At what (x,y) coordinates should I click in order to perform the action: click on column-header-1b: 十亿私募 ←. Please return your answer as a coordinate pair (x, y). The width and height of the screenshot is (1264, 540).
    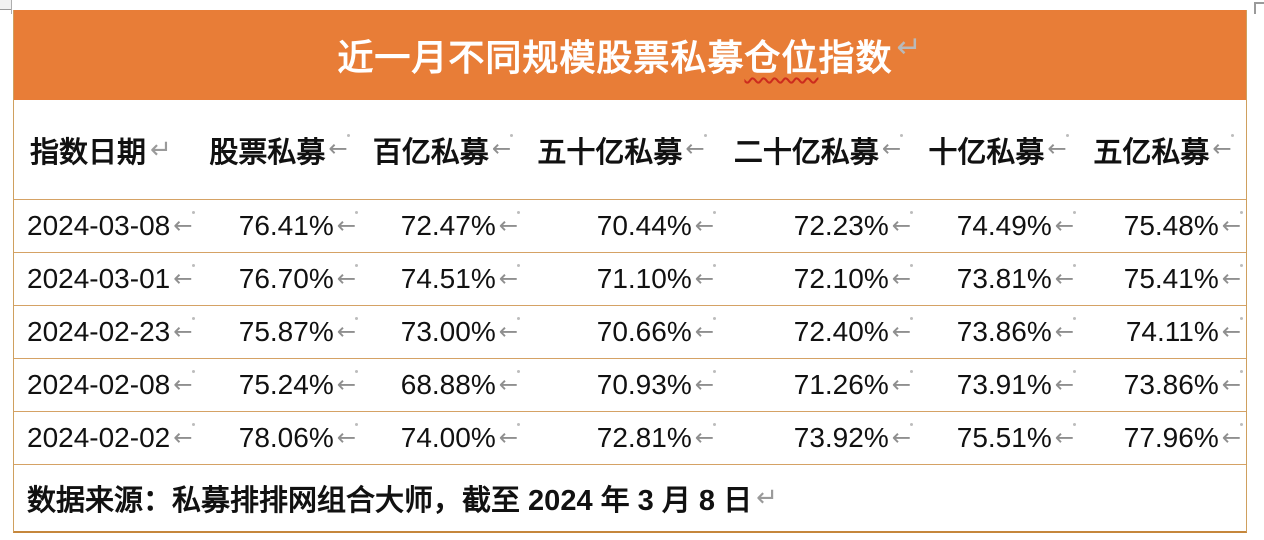
    Looking at the image, I should click on (997, 150).